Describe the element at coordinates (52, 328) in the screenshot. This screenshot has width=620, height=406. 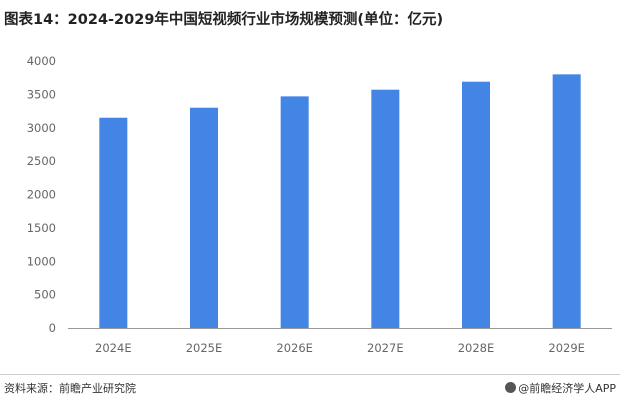
I see `y-tick-label: 0` at that location.